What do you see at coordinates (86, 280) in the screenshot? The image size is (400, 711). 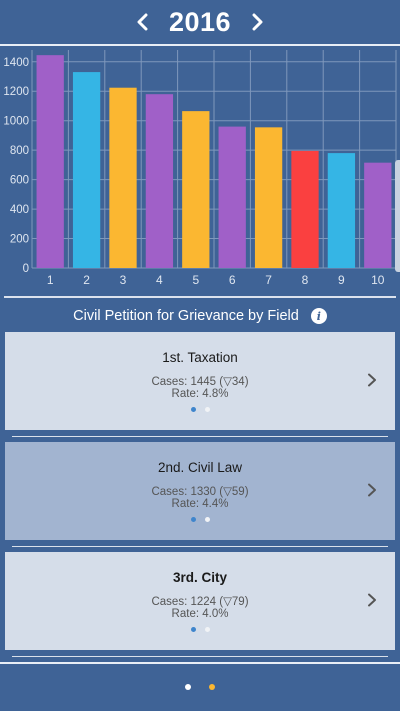 I see `x-tick-label: 2` at bounding box center [86, 280].